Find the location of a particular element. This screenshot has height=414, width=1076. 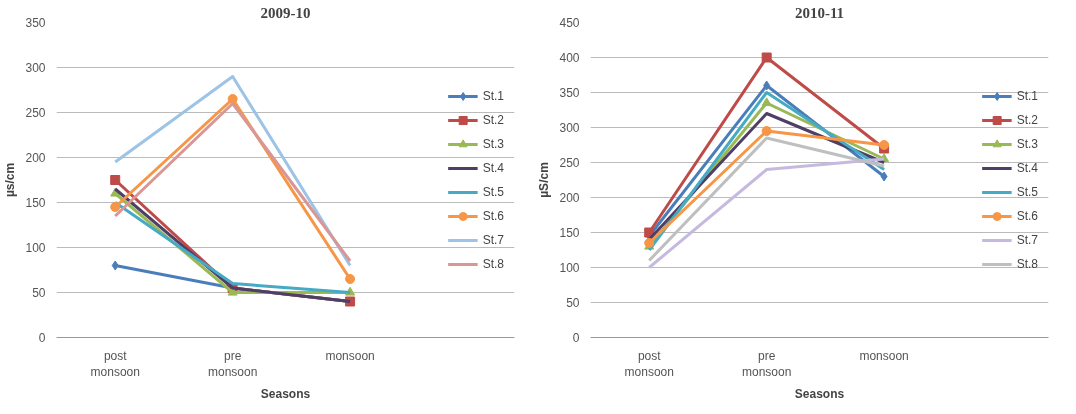

y-axis-title: µS/cm is located at coordinates (544, 180).